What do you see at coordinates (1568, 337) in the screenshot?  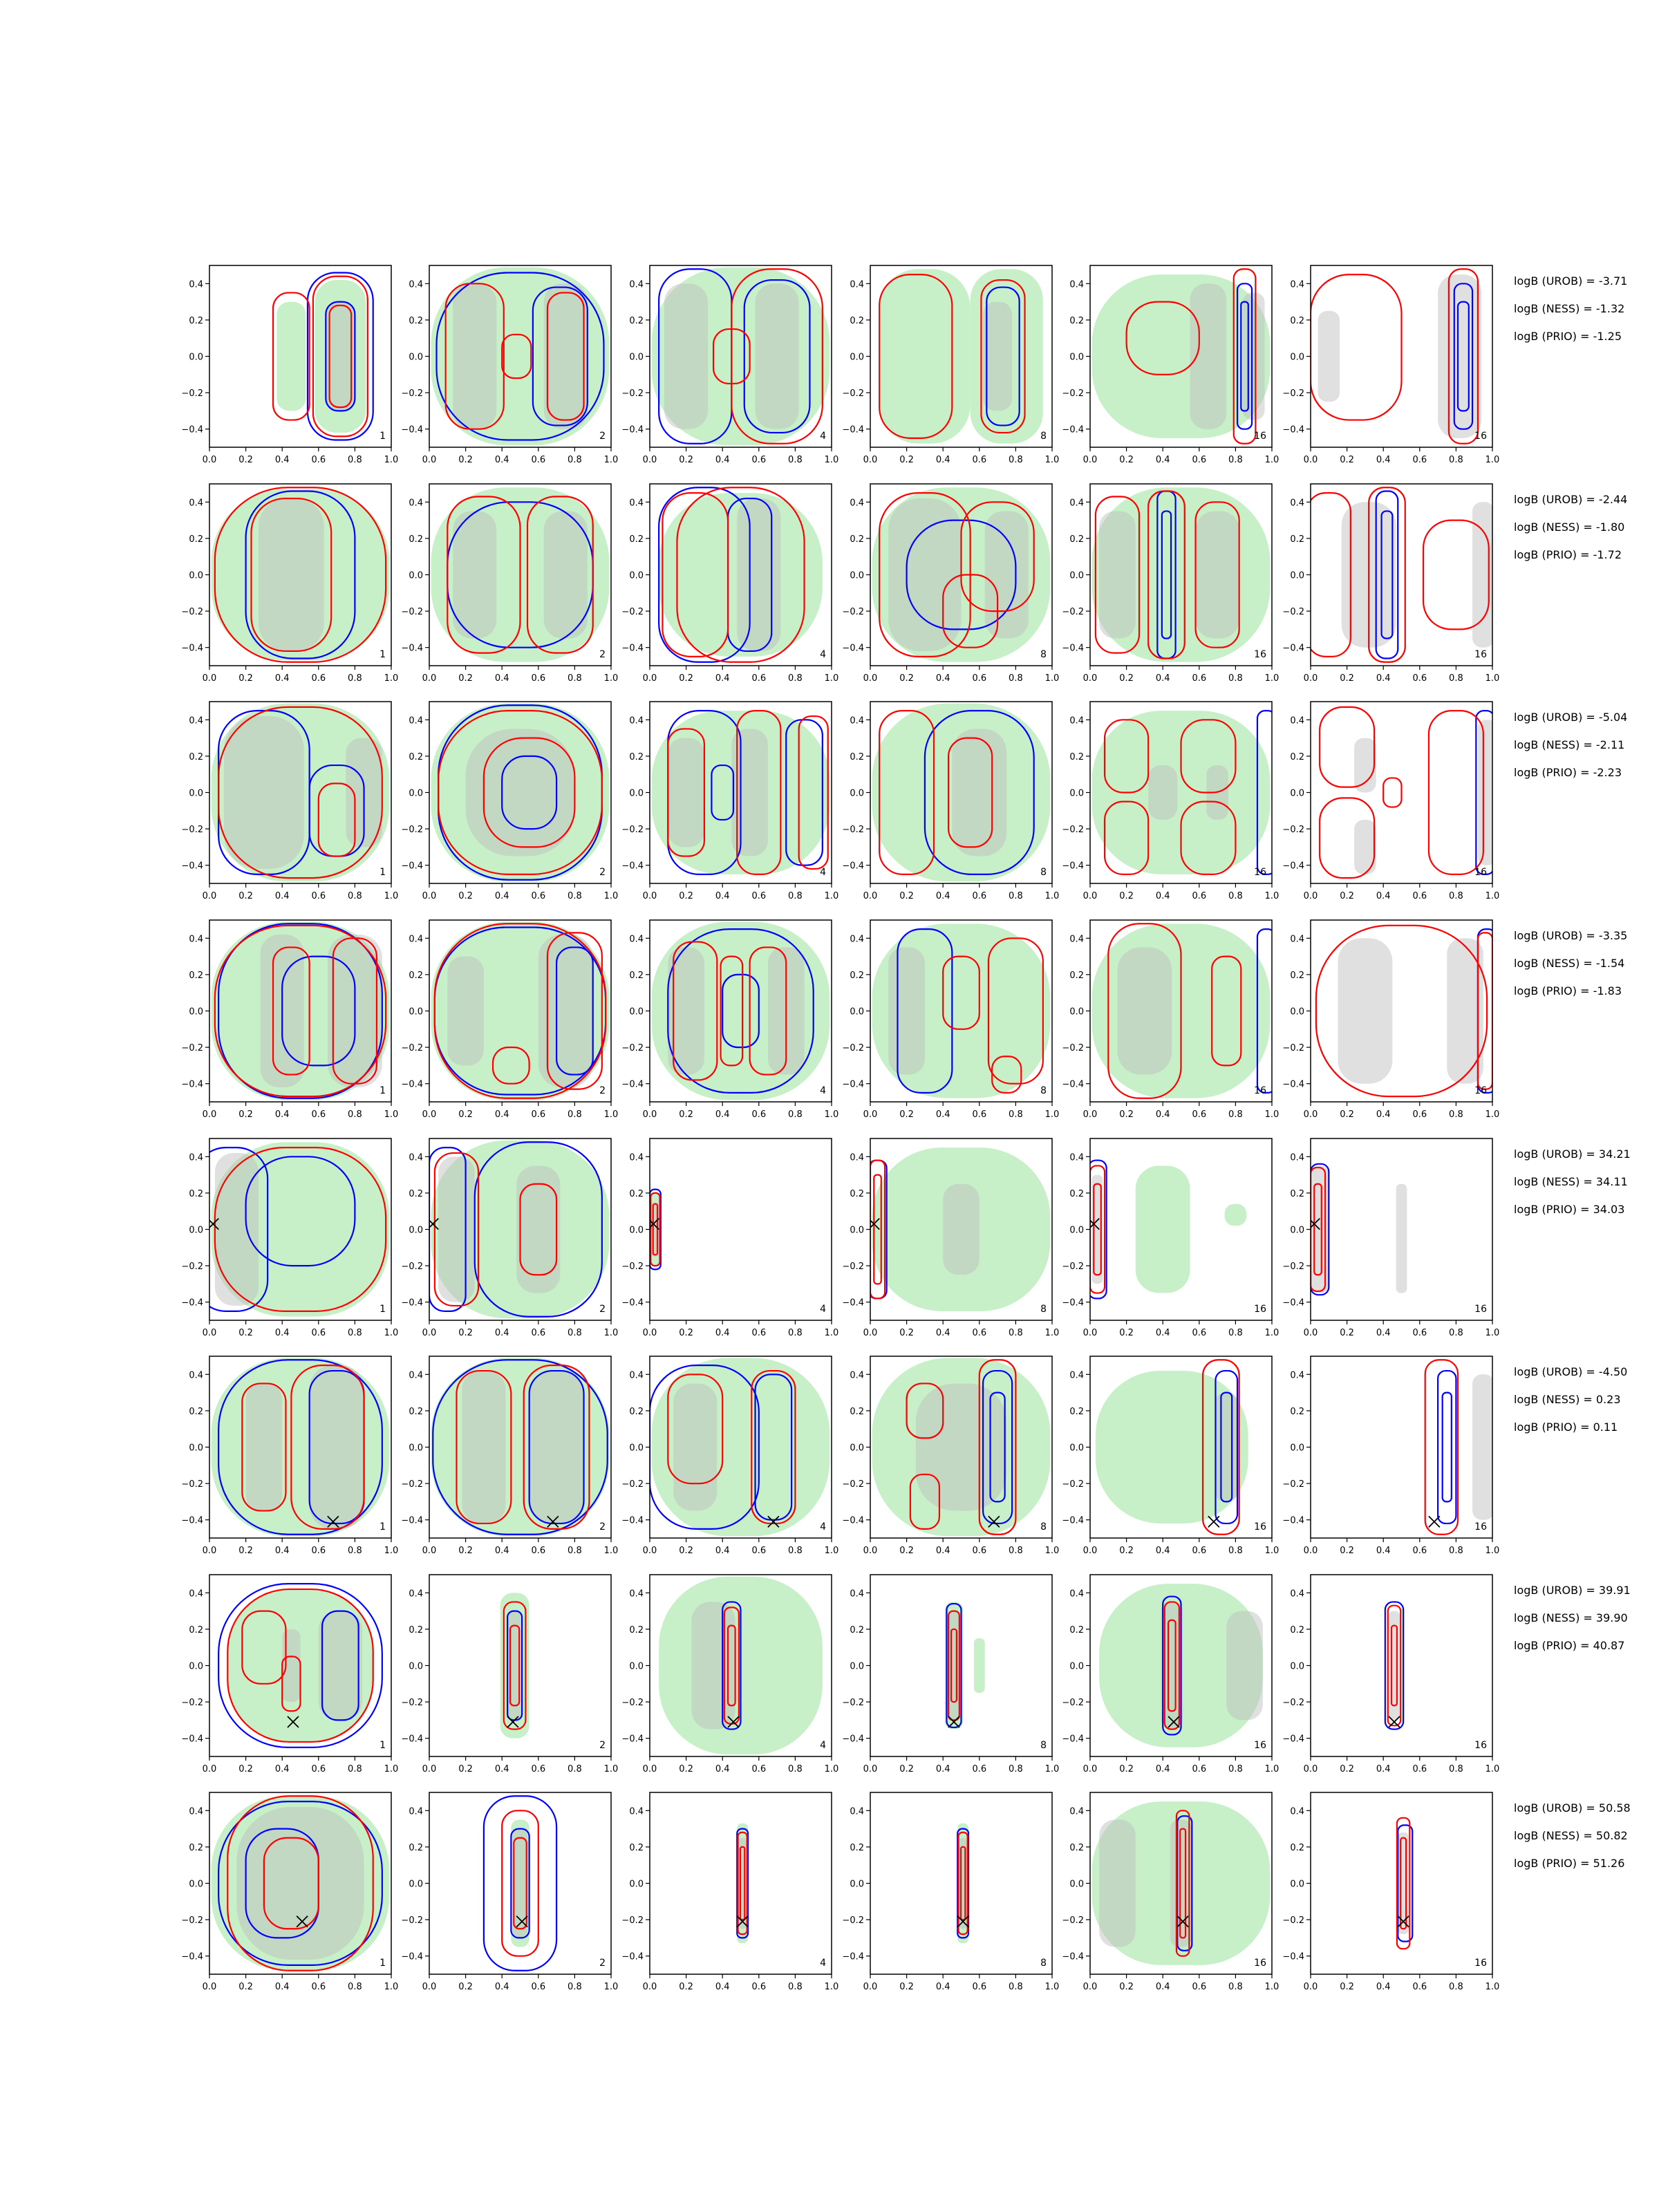 I see `logb-line-3: logB (PRIO) = -1.25` at bounding box center [1568, 337].